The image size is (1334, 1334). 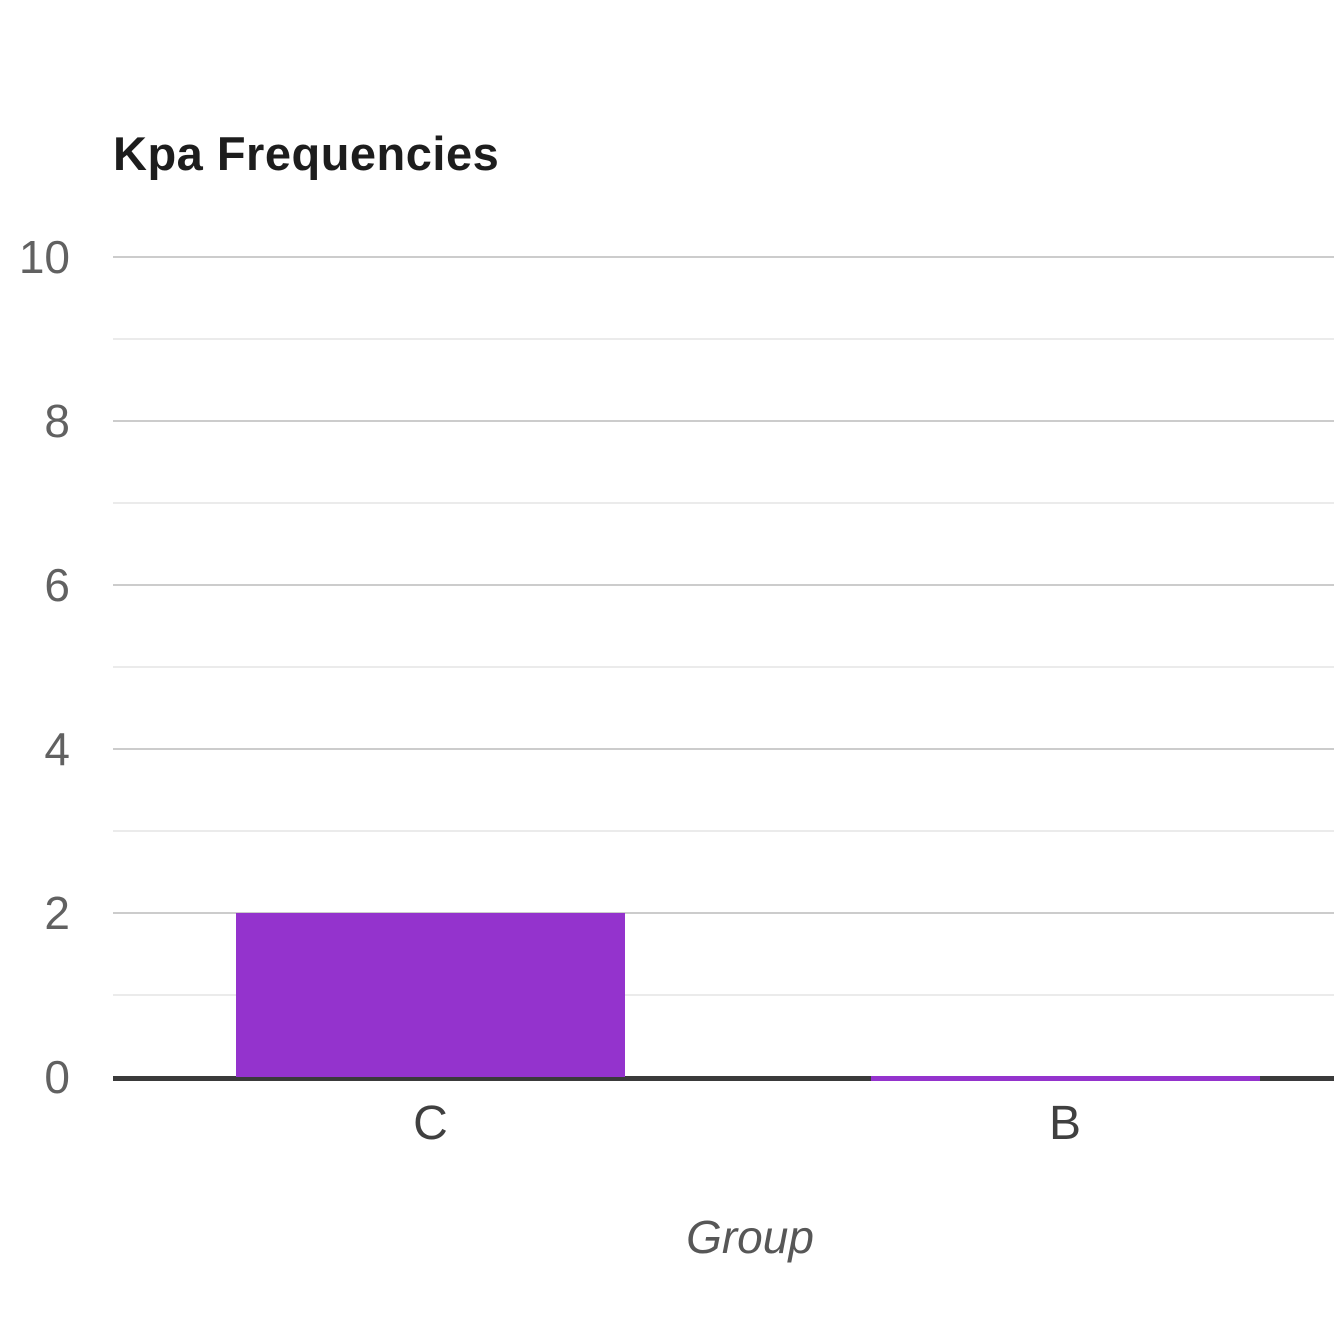 What do you see at coordinates (1065, 1123) in the screenshot?
I see `x-axis-category-label: B` at bounding box center [1065, 1123].